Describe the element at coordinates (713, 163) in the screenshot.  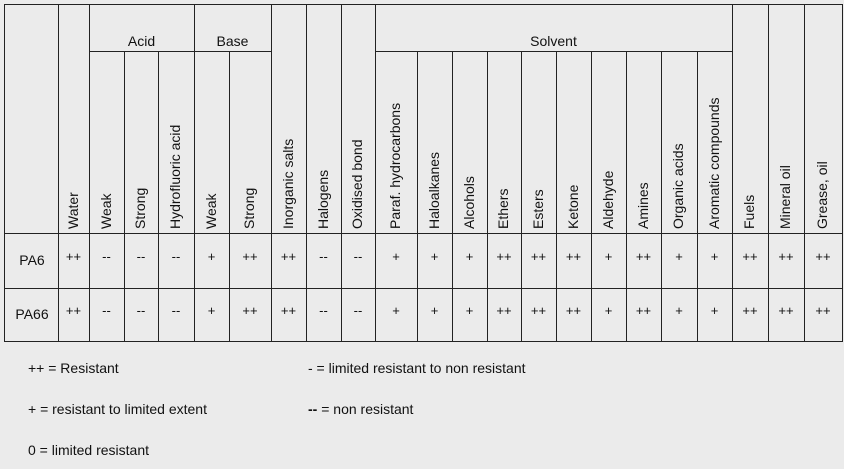
I see `column-header-18: Aromatic compounds` at that location.